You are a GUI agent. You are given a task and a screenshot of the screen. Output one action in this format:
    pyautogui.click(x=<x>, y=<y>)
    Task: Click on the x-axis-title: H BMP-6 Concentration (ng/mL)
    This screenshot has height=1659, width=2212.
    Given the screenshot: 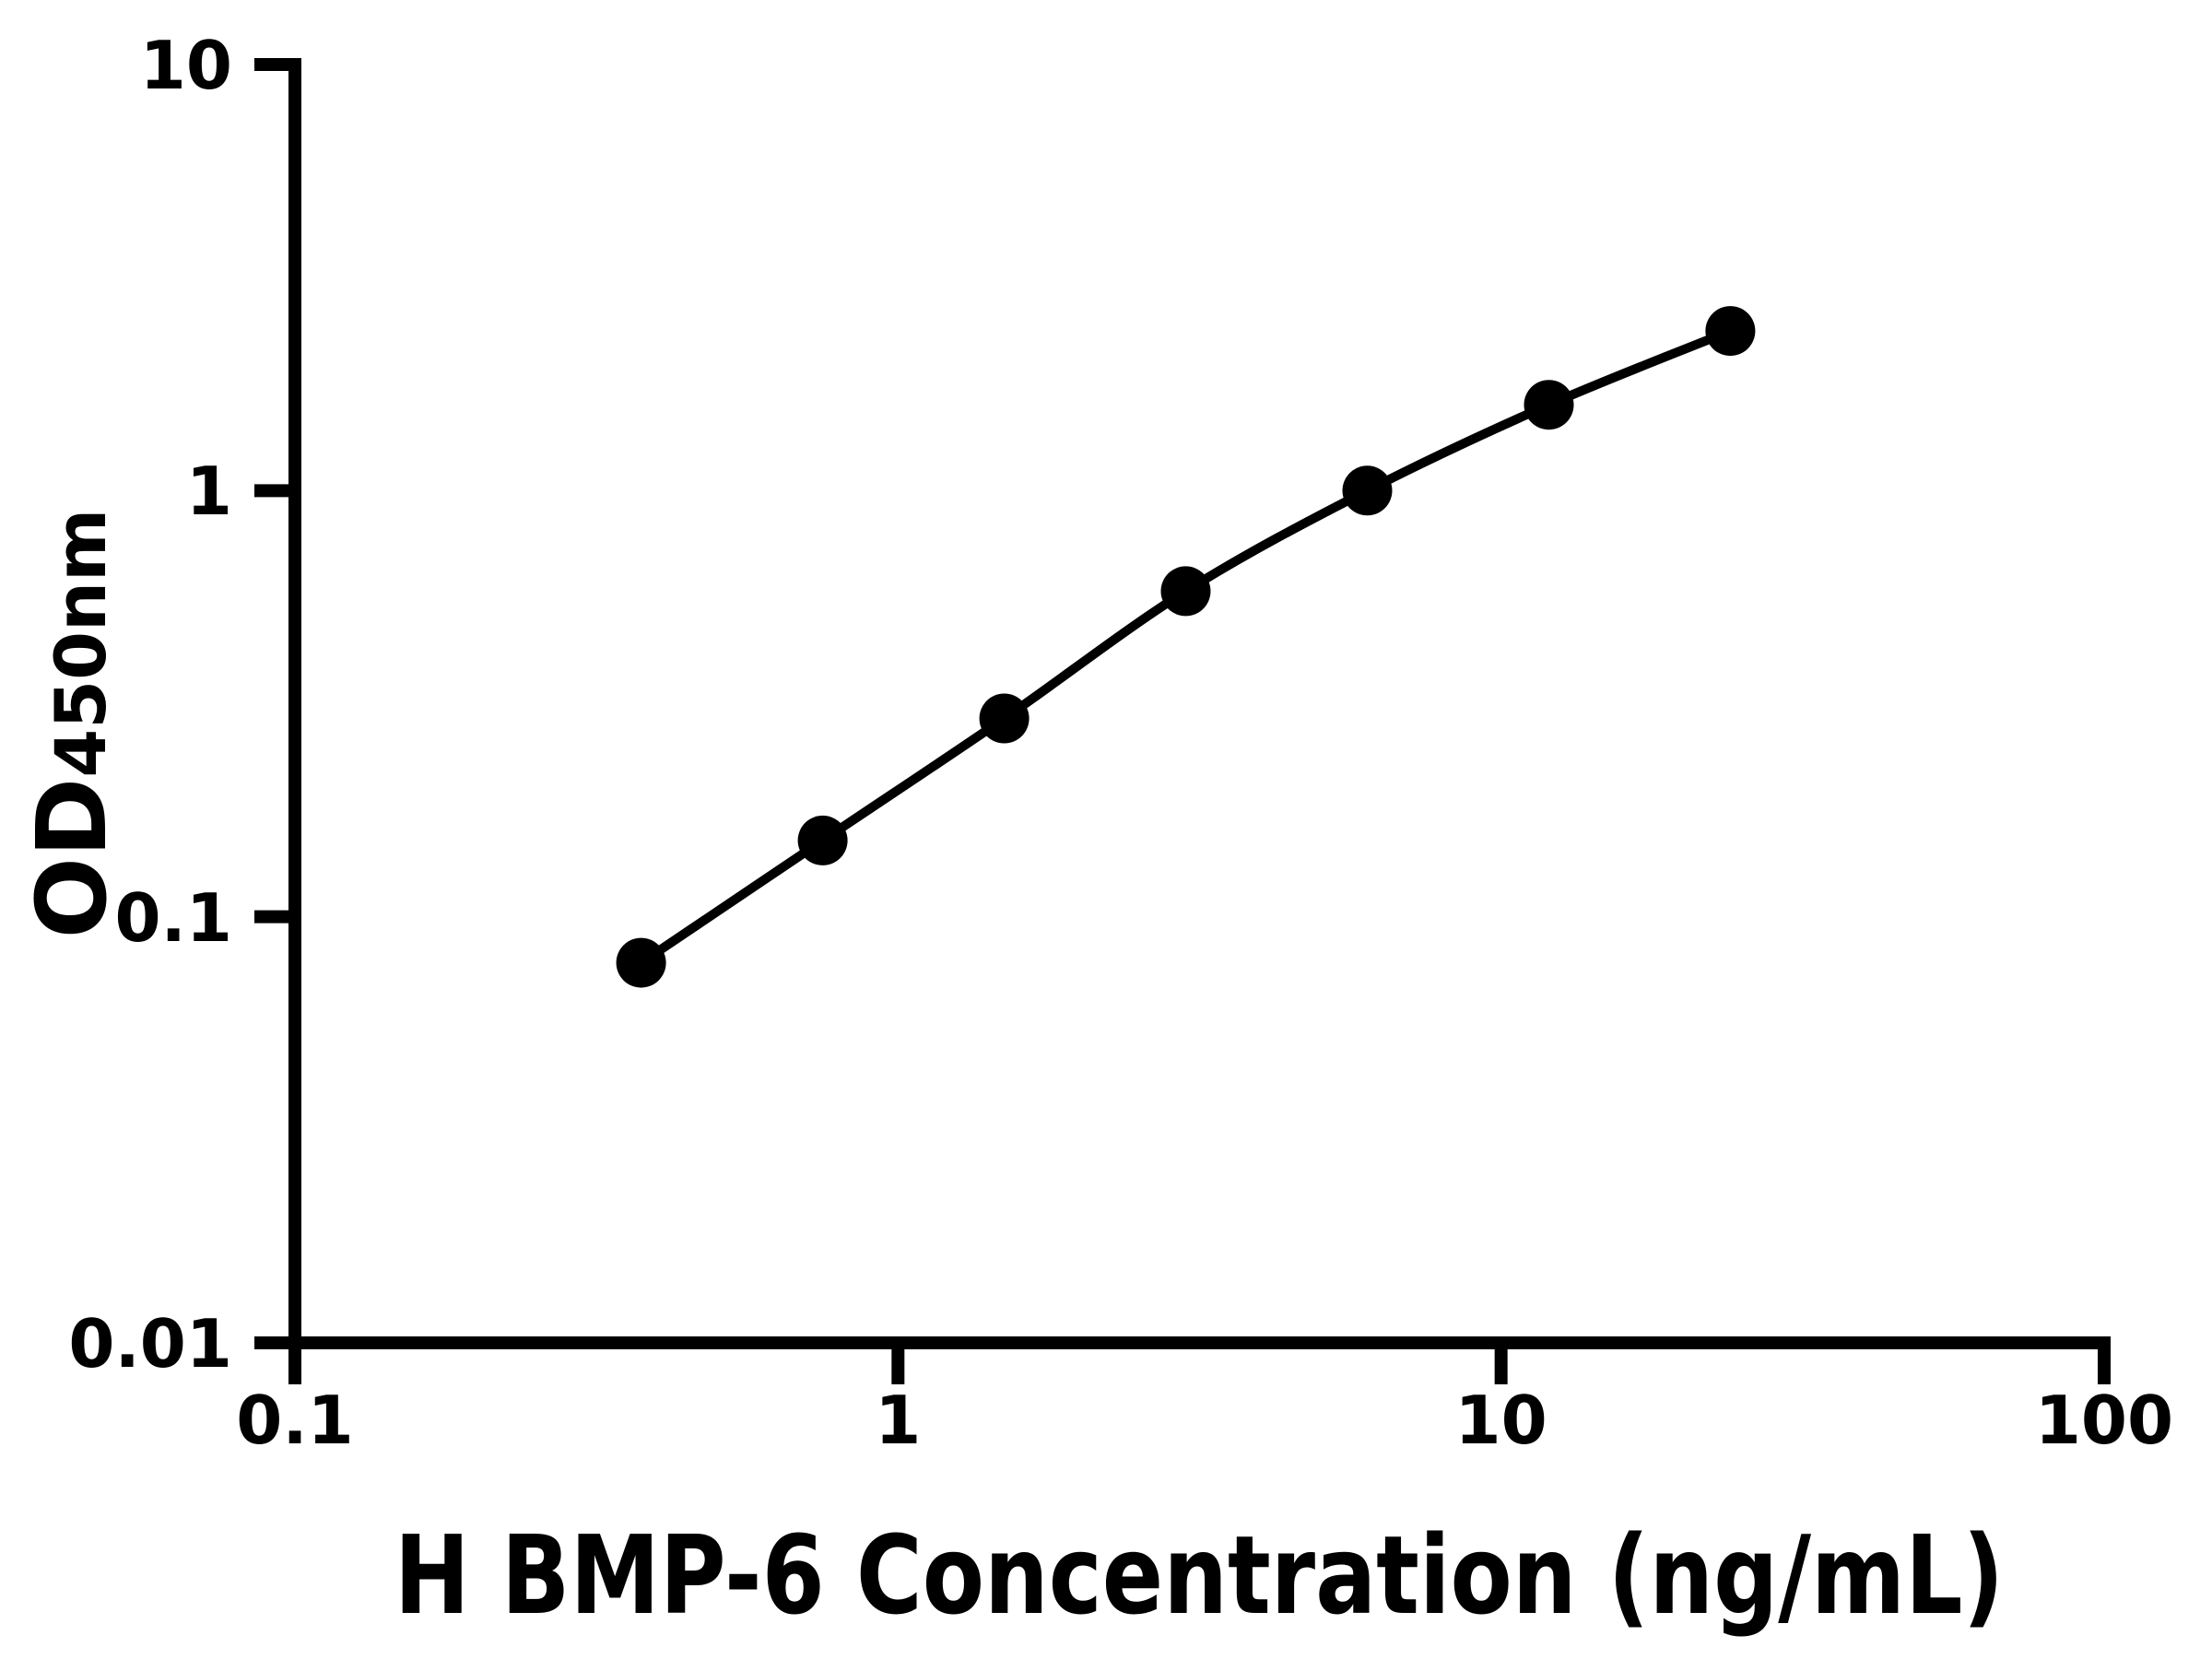 What is the action you would take?
    pyautogui.click(x=1199, y=1575)
    